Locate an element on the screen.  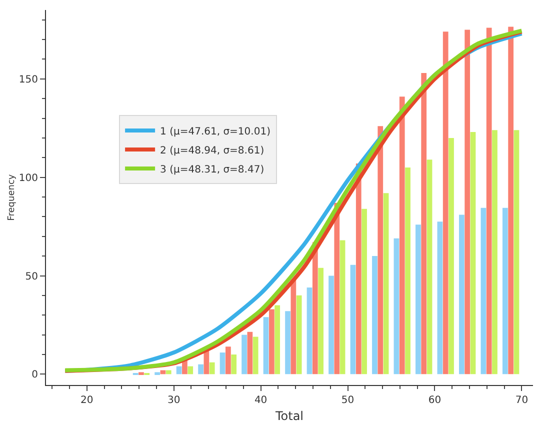
x-tick-label: 70 is located at coordinates (521, 400).